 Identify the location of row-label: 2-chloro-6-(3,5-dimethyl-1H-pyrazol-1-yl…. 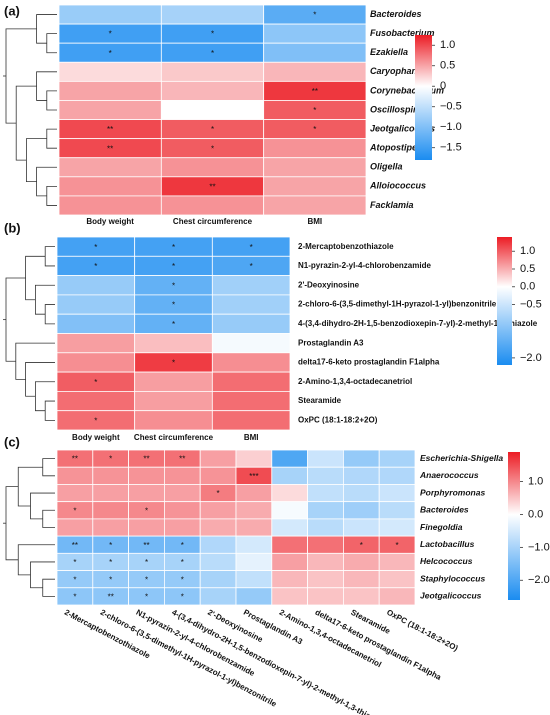
(397, 304).